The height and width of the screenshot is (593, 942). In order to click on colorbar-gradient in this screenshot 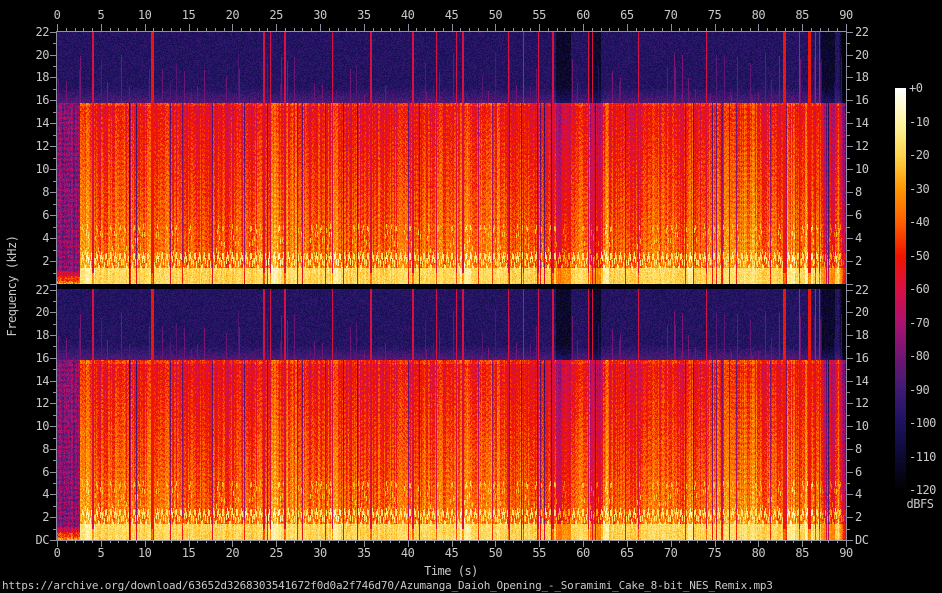, I will do `click(900, 289)`.